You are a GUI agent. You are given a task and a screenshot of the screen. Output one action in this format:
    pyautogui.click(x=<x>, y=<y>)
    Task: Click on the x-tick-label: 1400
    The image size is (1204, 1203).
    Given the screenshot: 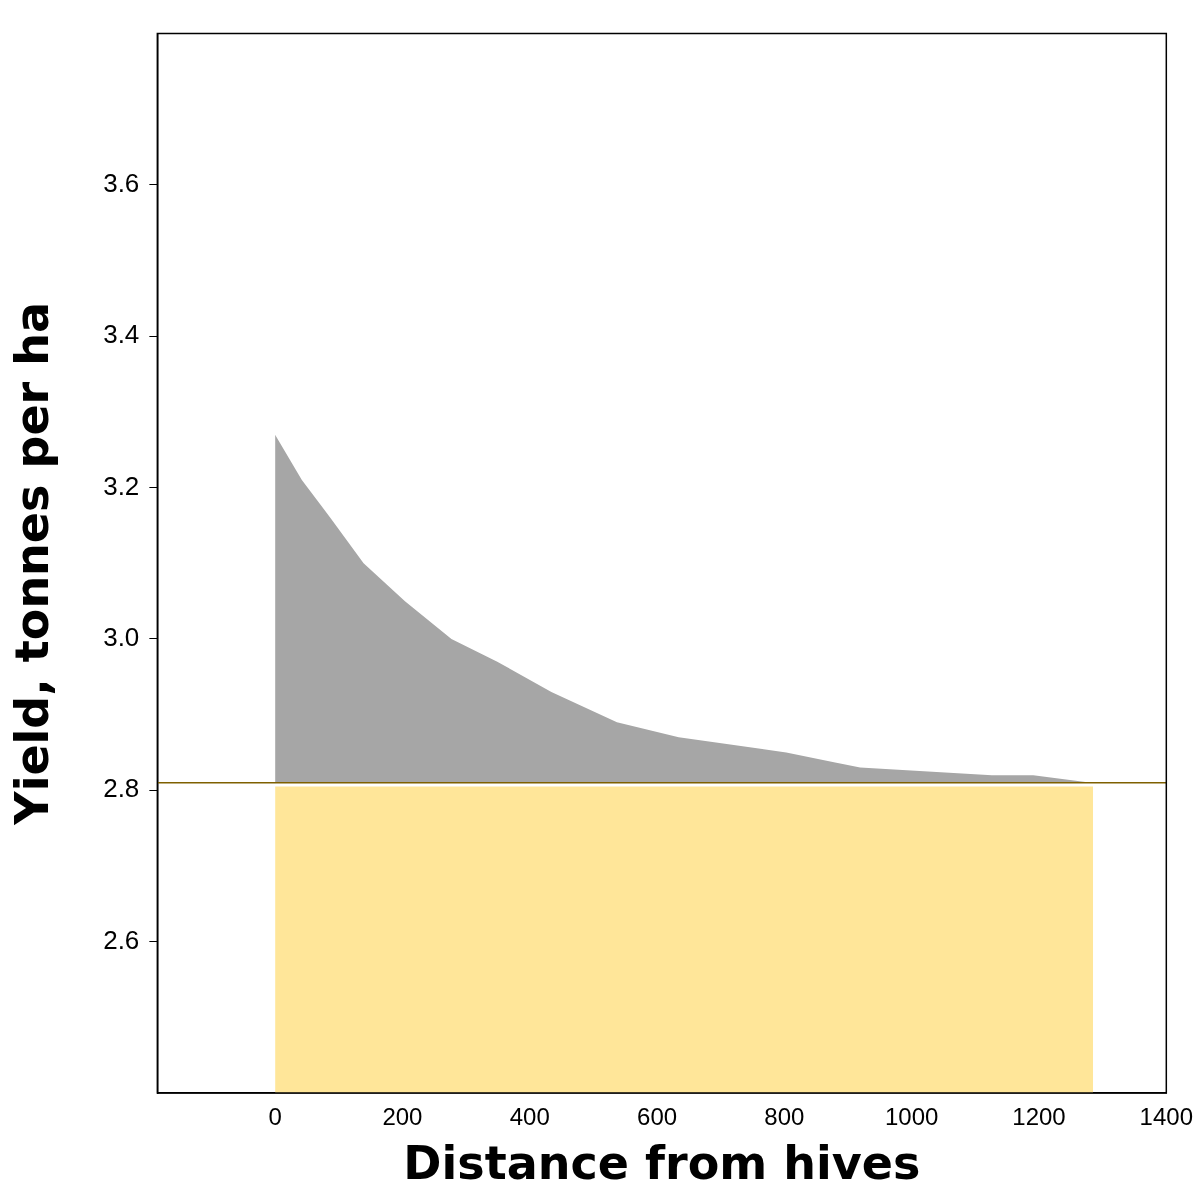 What is the action you would take?
    pyautogui.click(x=1166, y=1117)
    